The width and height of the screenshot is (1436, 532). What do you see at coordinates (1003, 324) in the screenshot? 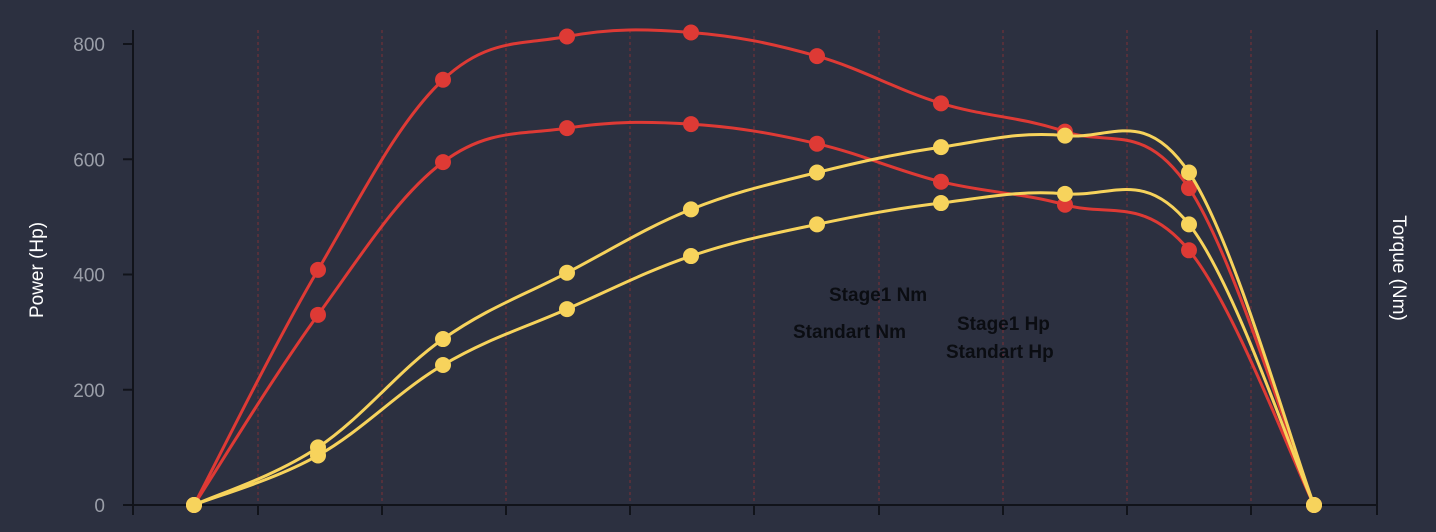
I see `series-label-stage1-hp: Stage1 Hp` at bounding box center [1003, 324].